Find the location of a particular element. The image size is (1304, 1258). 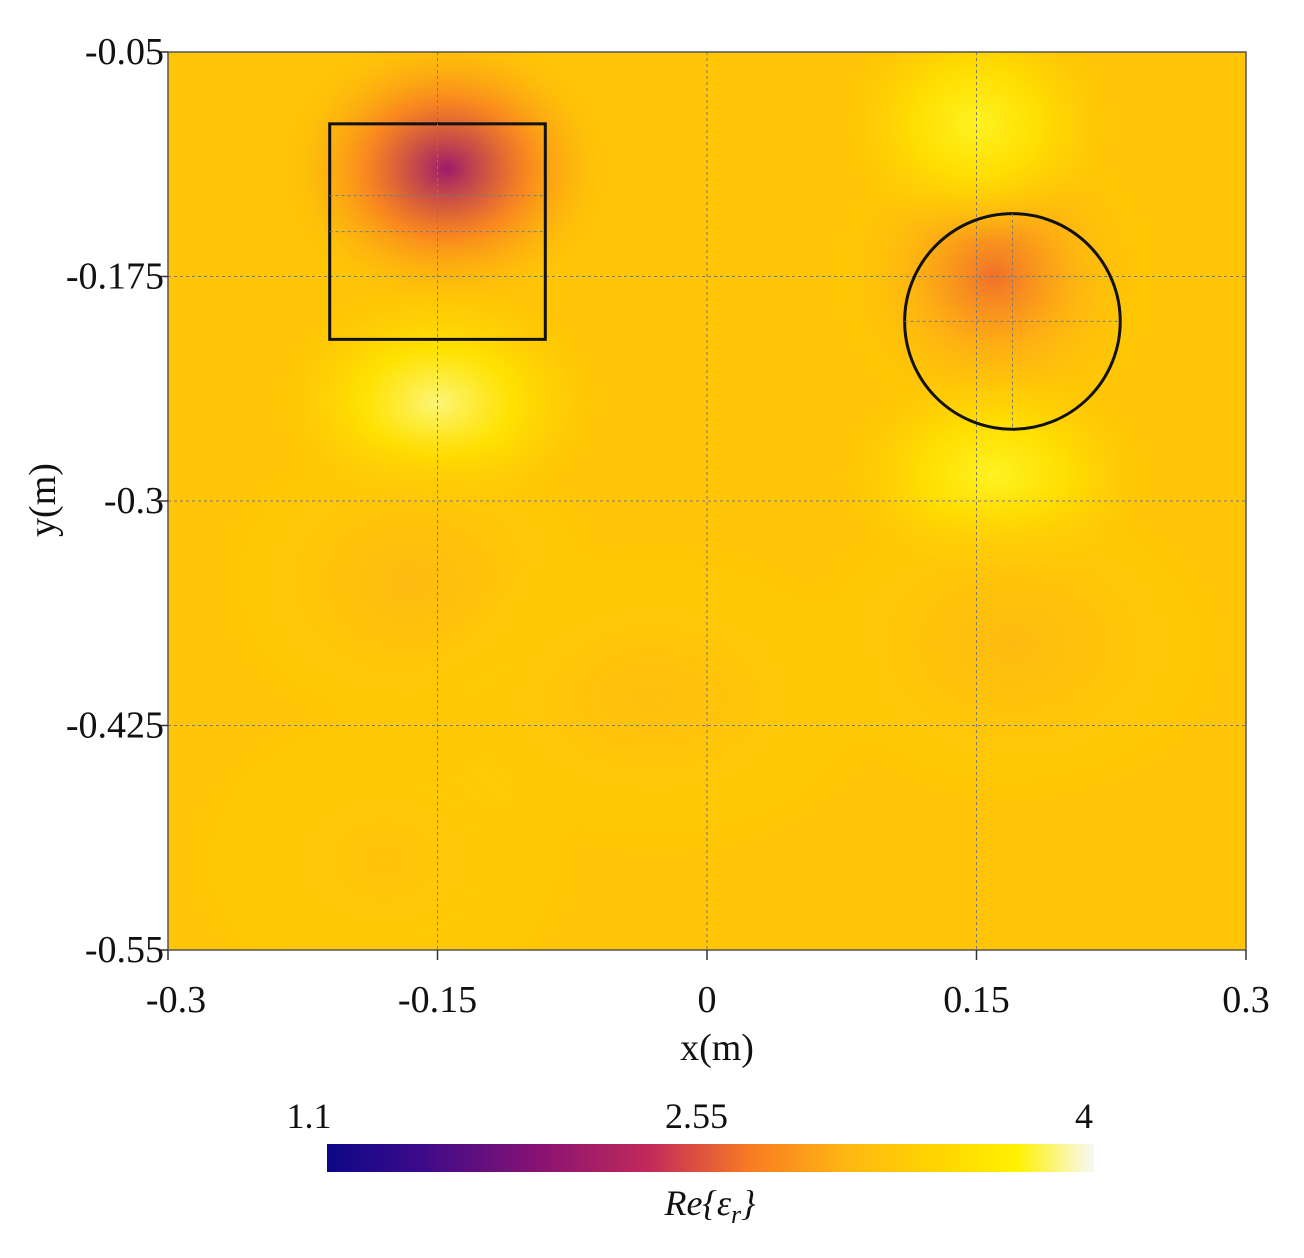

colorbar-tick-label: 1.1 is located at coordinates (309, 1116).